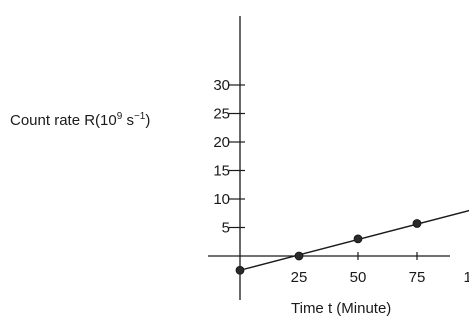  What do you see at coordinates (221, 114) in the screenshot?
I see `y-tick-label: 25` at bounding box center [221, 114].